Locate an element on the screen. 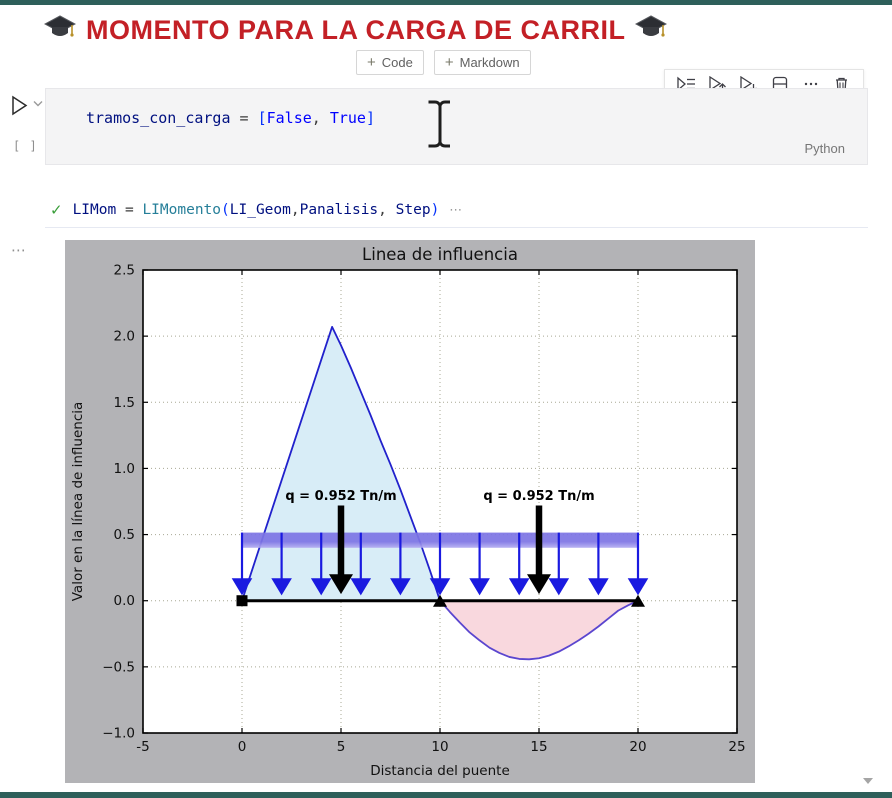 This screenshot has width=892, height=798. y-tick-label: −1.0 is located at coordinates (118, 734).